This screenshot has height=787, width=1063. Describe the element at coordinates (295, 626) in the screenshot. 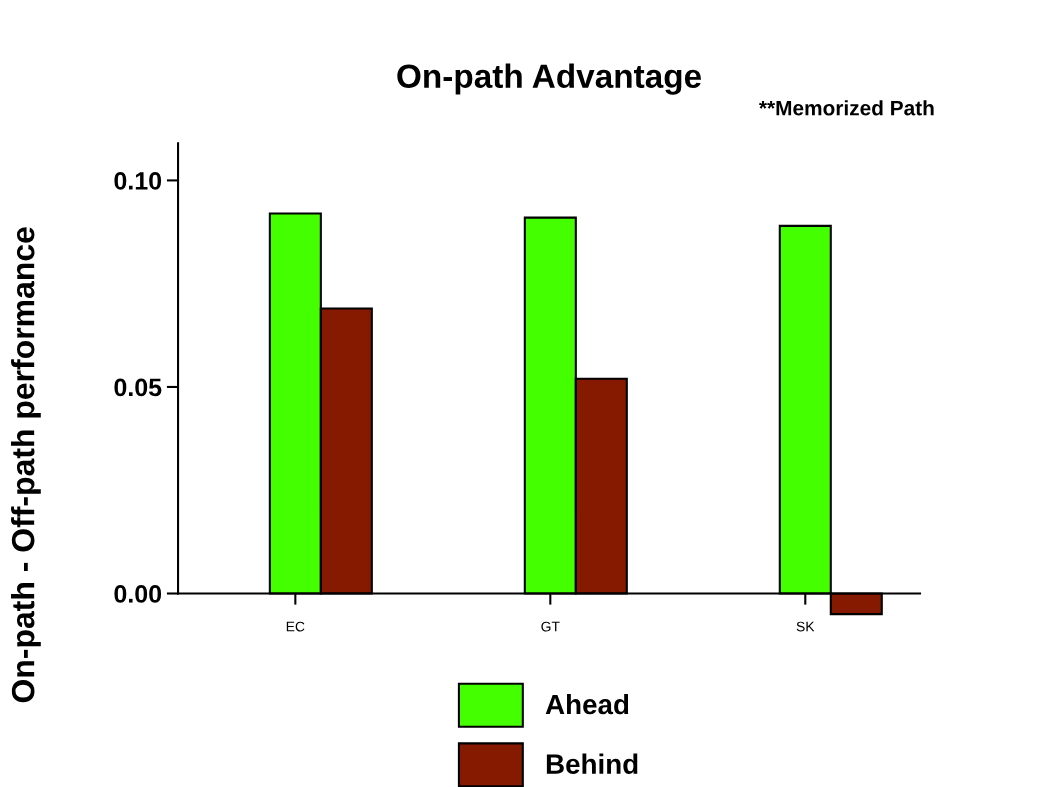

I see `x-tick-label: EC` at that location.